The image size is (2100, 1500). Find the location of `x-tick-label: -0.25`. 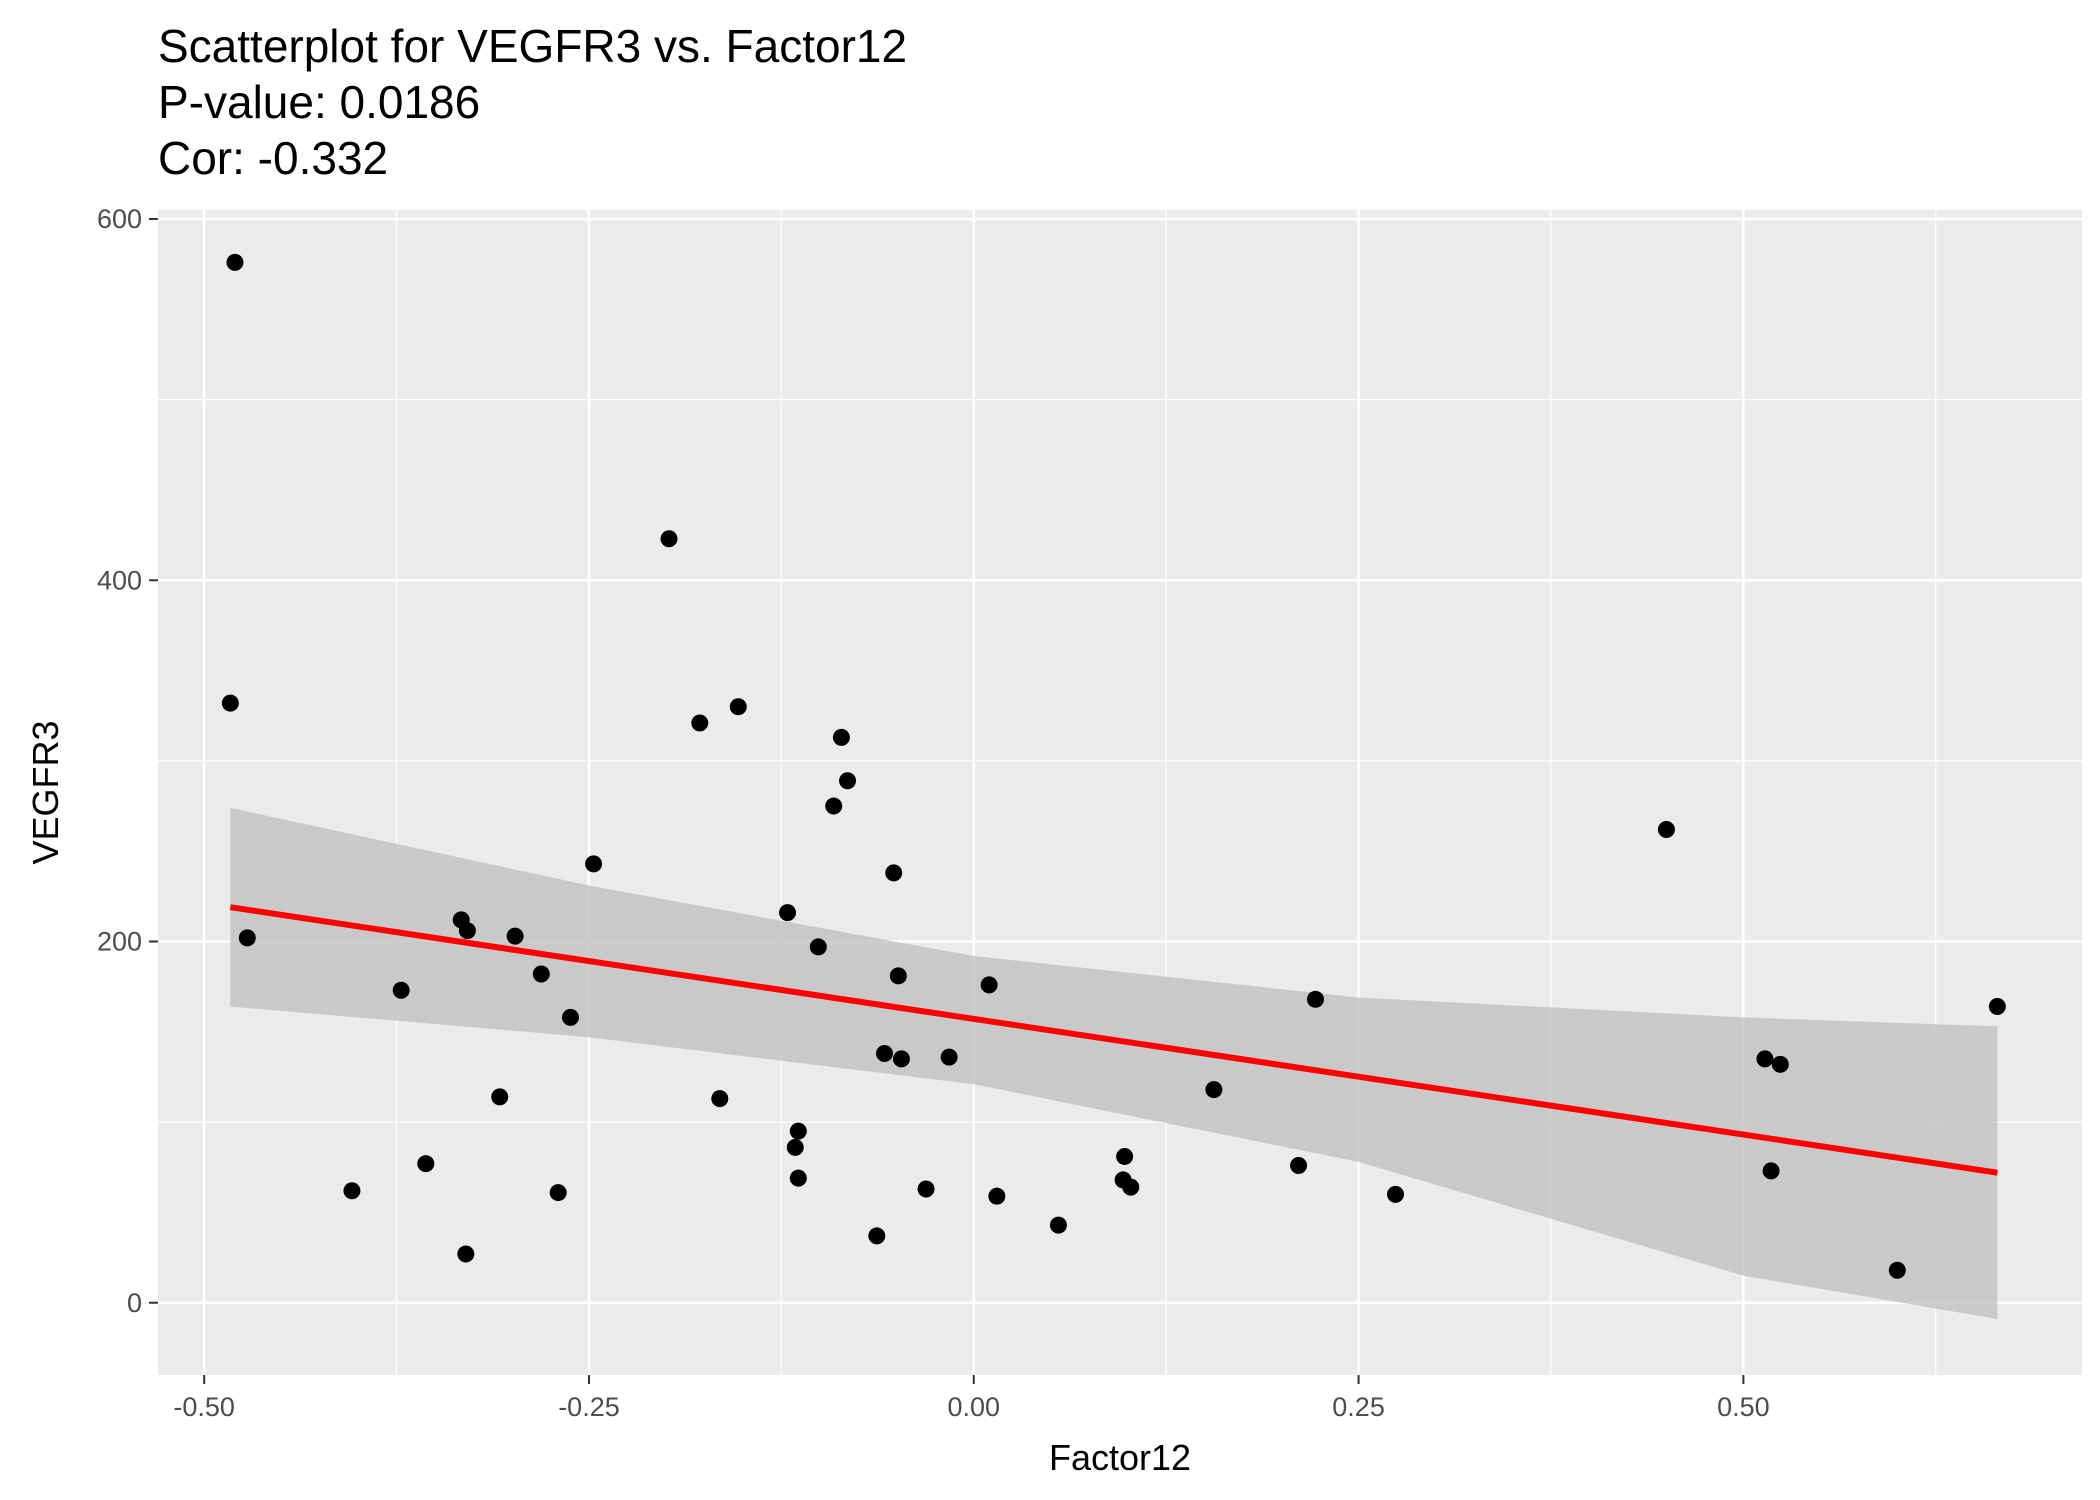

x-tick-label: -0.25 is located at coordinates (589, 1407).